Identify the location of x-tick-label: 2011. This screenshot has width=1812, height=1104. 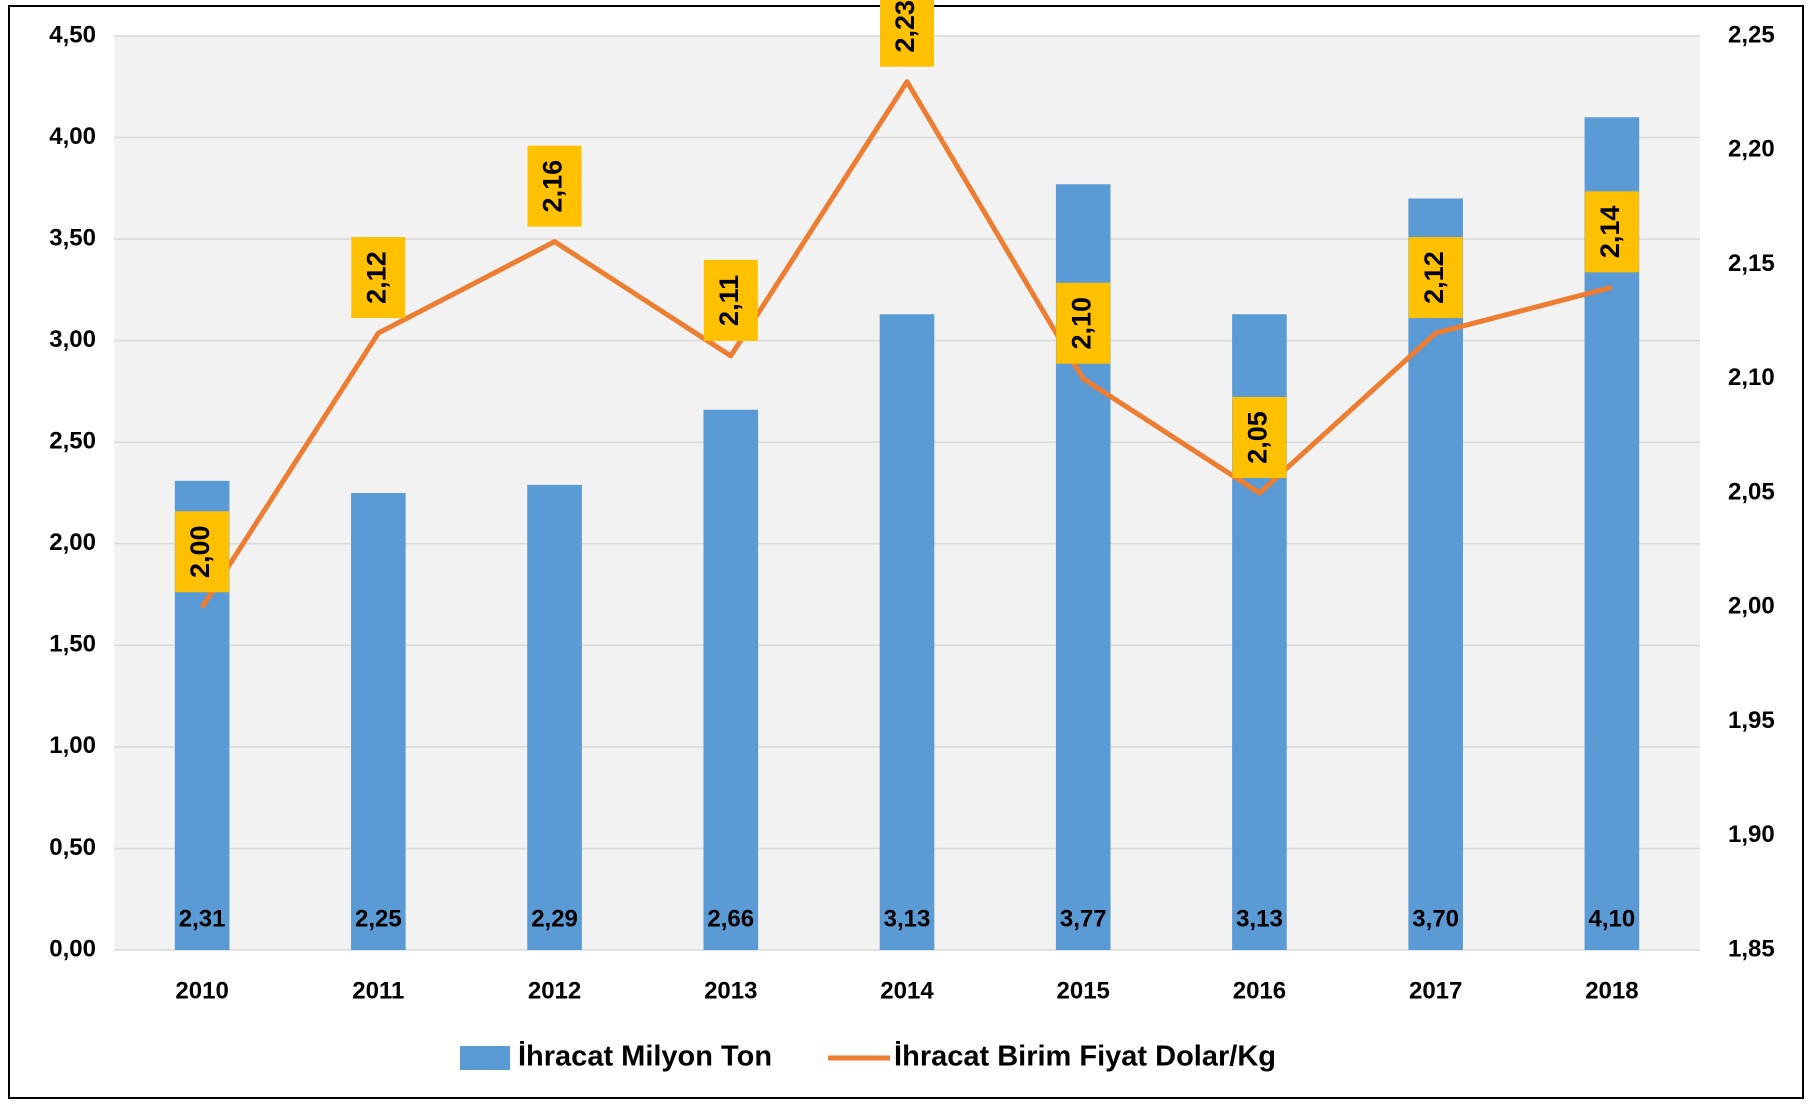
(378, 990).